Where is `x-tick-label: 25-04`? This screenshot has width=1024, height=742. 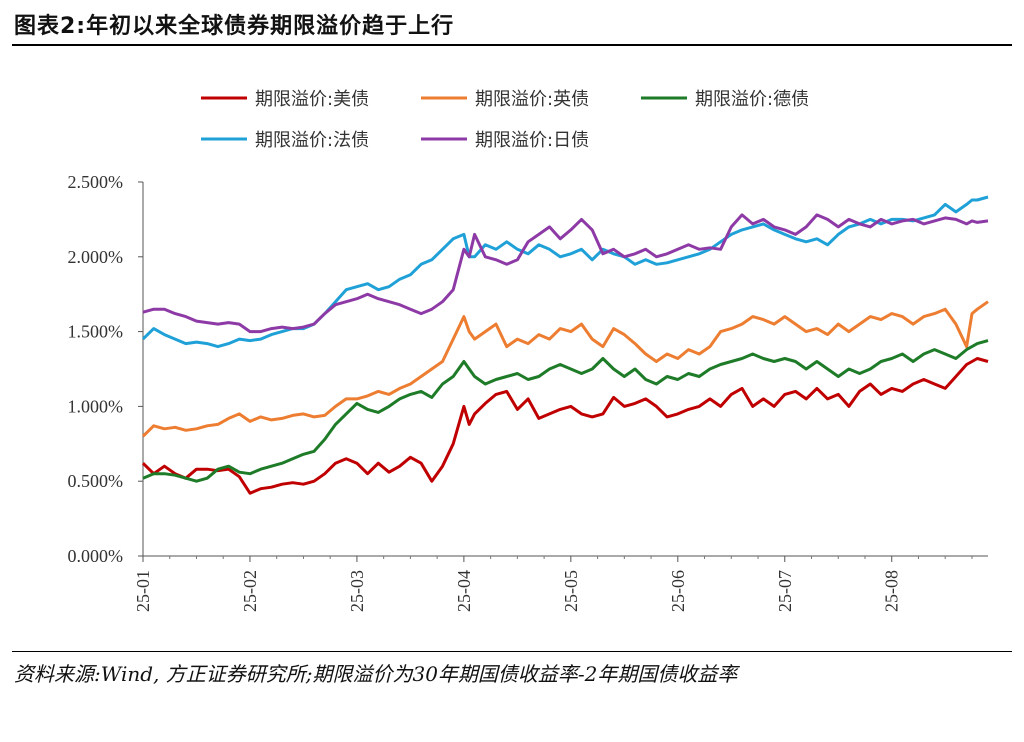 x-tick-label: 25-04 is located at coordinates (464, 591).